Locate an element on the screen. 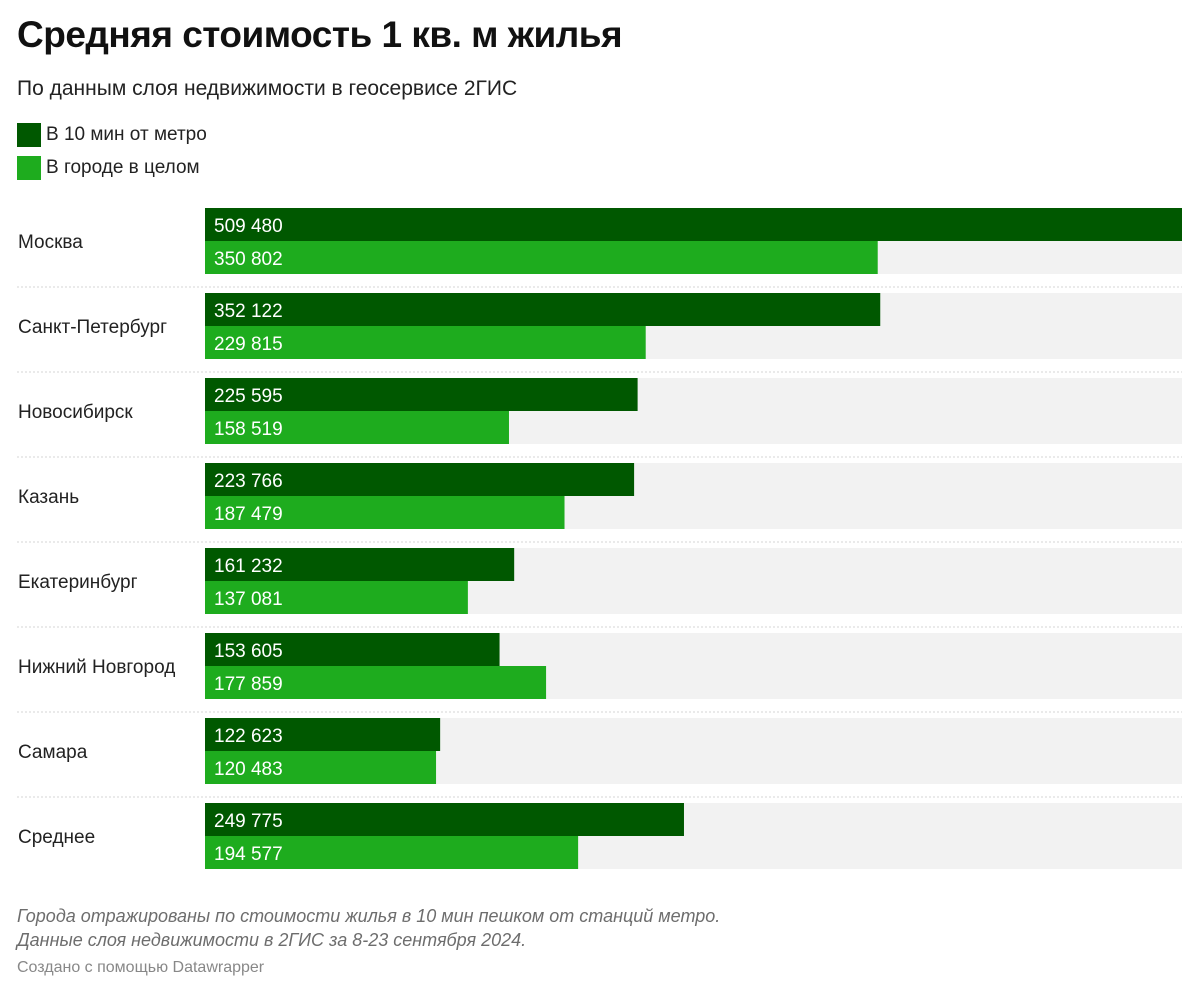  legend-label-city: В городе в целом is located at coordinates (123, 167).